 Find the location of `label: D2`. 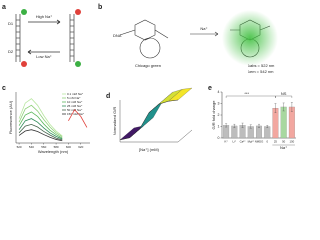

label: D2 is located at coordinates (11, 51).